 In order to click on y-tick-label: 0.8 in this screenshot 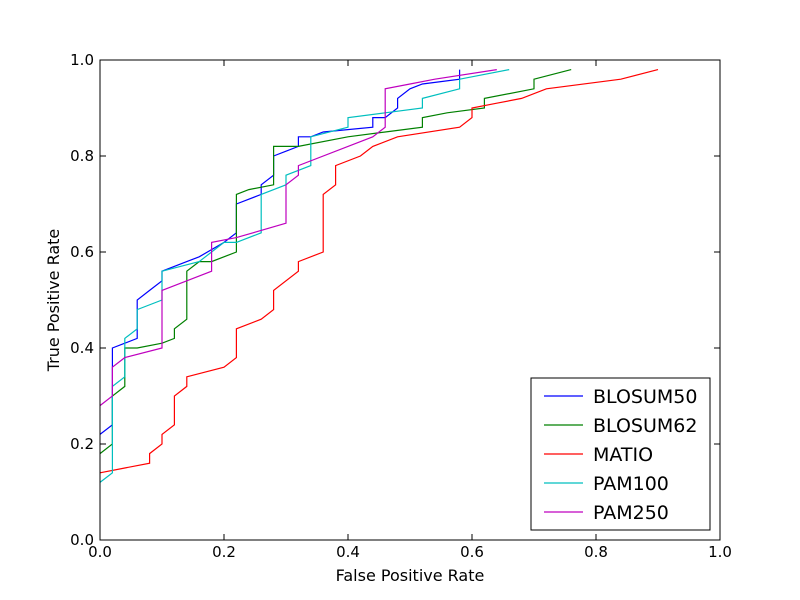, I will do `click(82, 156)`.